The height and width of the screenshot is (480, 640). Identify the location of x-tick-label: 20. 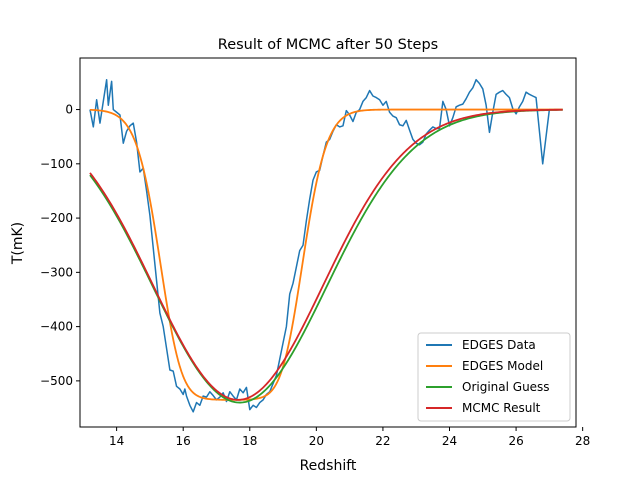
(316, 441).